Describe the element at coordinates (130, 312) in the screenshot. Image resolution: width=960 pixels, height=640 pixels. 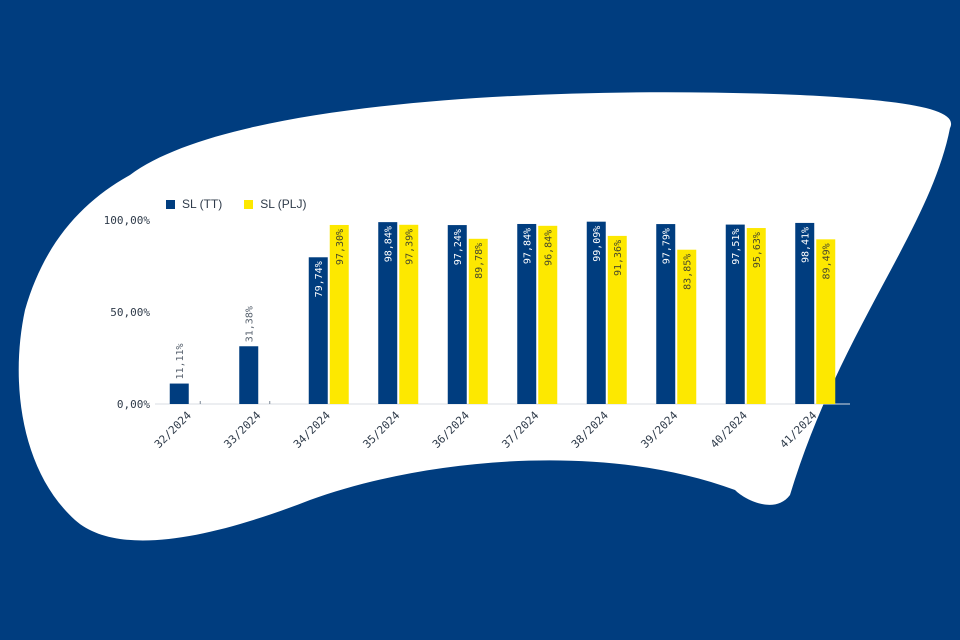
I see `y-tick-label: 50,00%` at that location.